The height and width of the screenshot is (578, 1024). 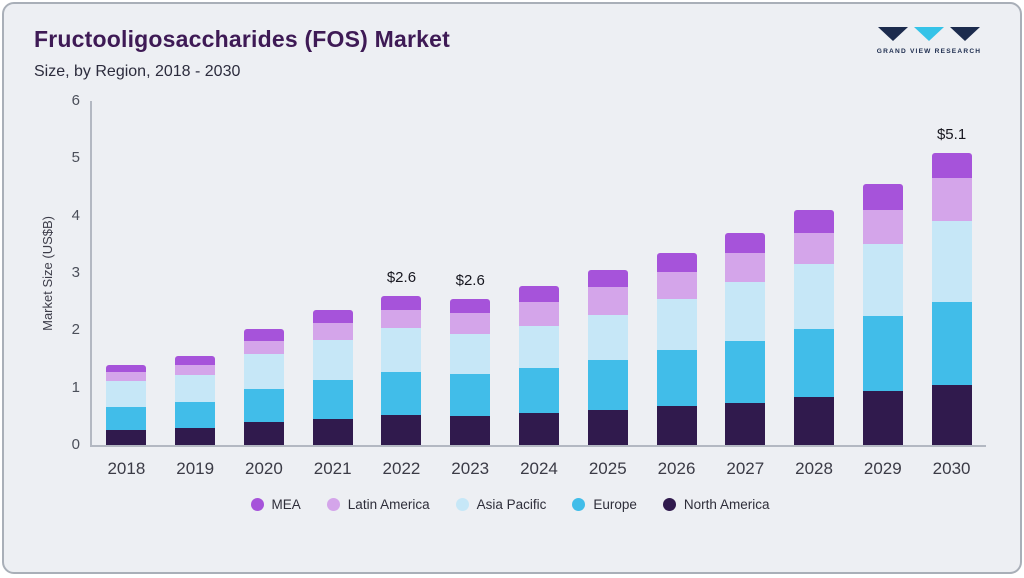 I want to click on x-tick-label-2028: 2028, so click(x=814, y=468).